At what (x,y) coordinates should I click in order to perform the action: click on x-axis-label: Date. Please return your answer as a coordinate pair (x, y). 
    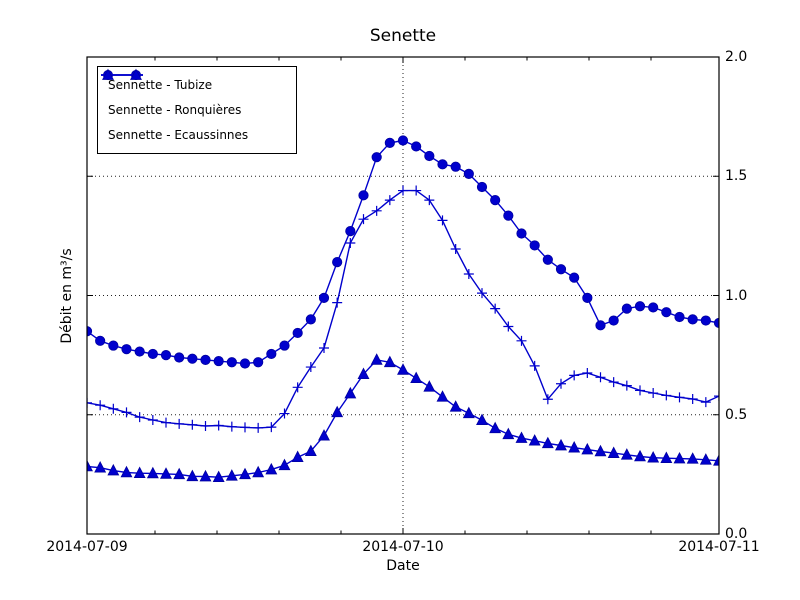
    Looking at the image, I should click on (403, 566).